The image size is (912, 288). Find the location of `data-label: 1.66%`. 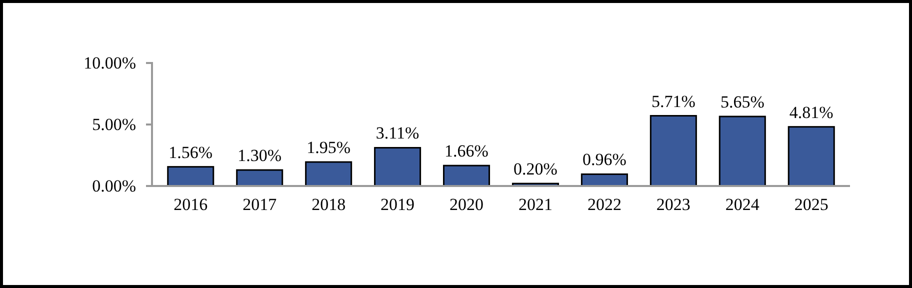

data-label: 1.66% is located at coordinates (466, 151).